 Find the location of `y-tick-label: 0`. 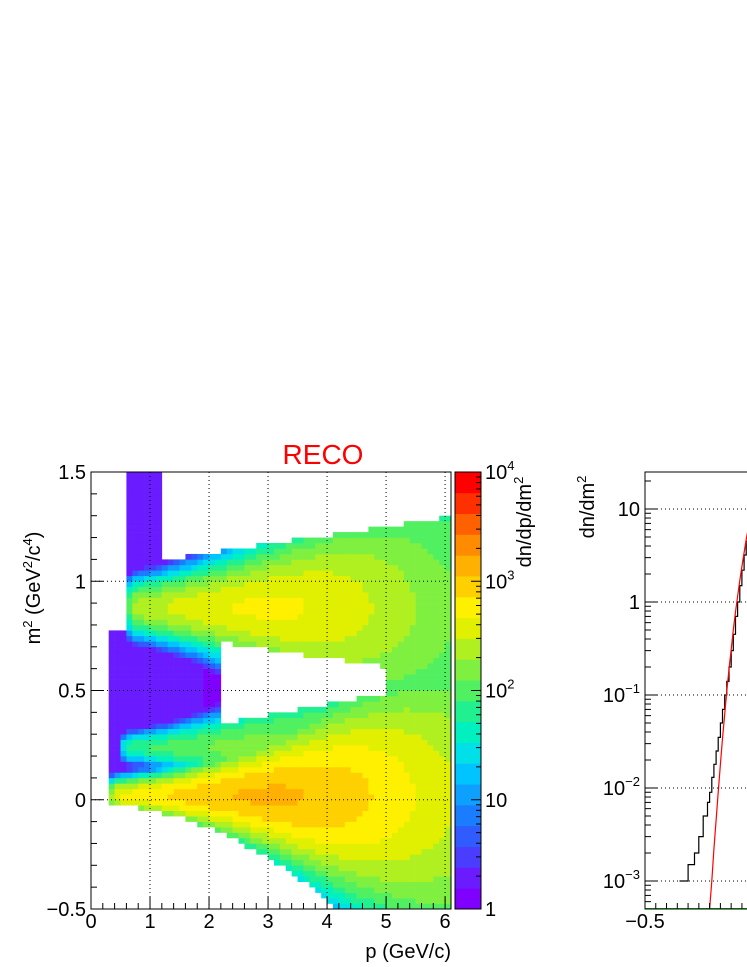

y-tick-label: 0 is located at coordinates (80, 801).